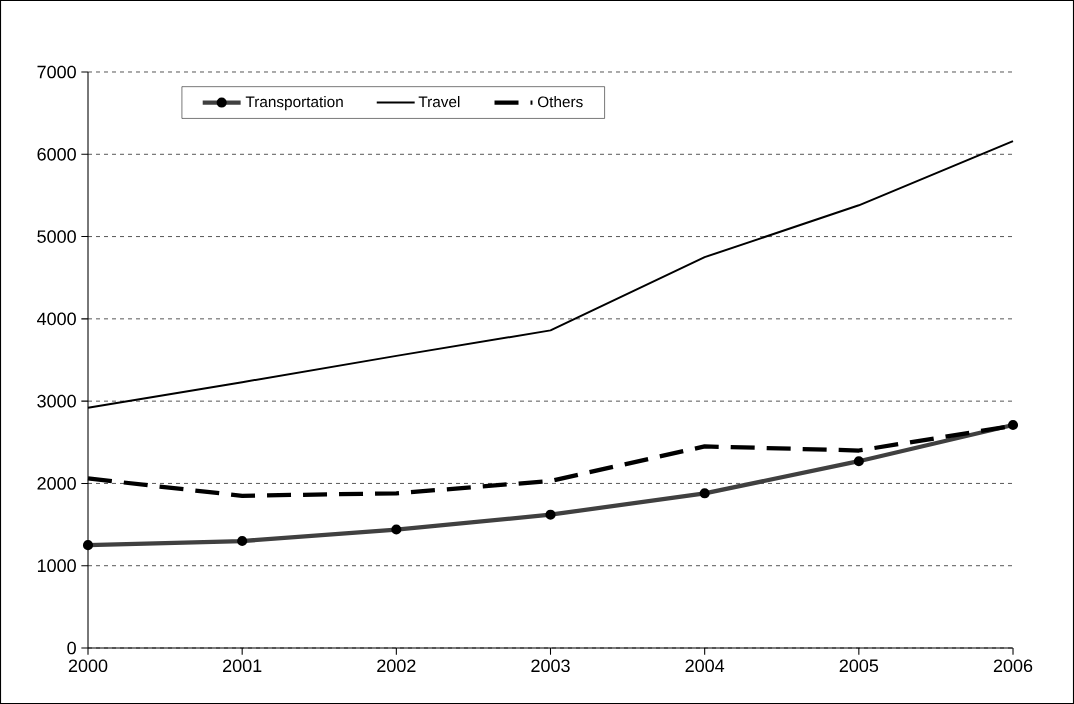  What do you see at coordinates (560, 102) in the screenshot?
I see `legend-label: Others` at bounding box center [560, 102].